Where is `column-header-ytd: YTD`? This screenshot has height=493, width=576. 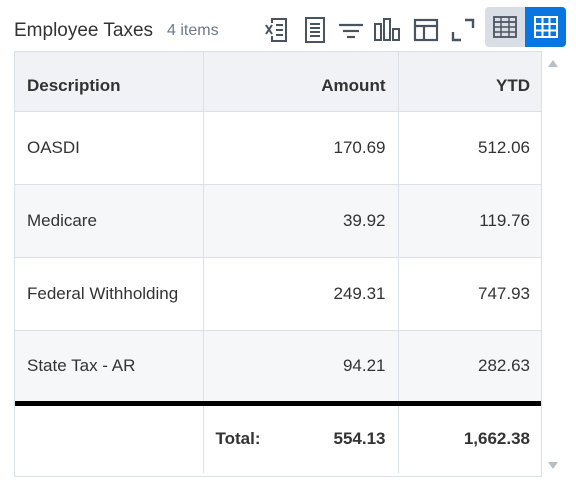 column-header-ytd: YTD is located at coordinates (469, 82).